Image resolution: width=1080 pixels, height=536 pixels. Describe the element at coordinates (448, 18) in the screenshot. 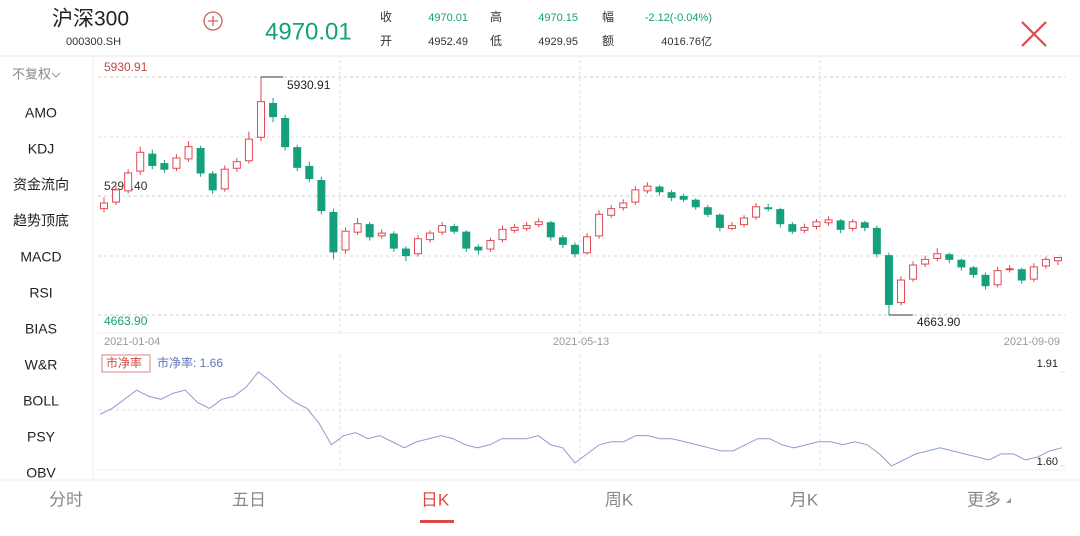

I see `quote-value: 4970.01` at that location.